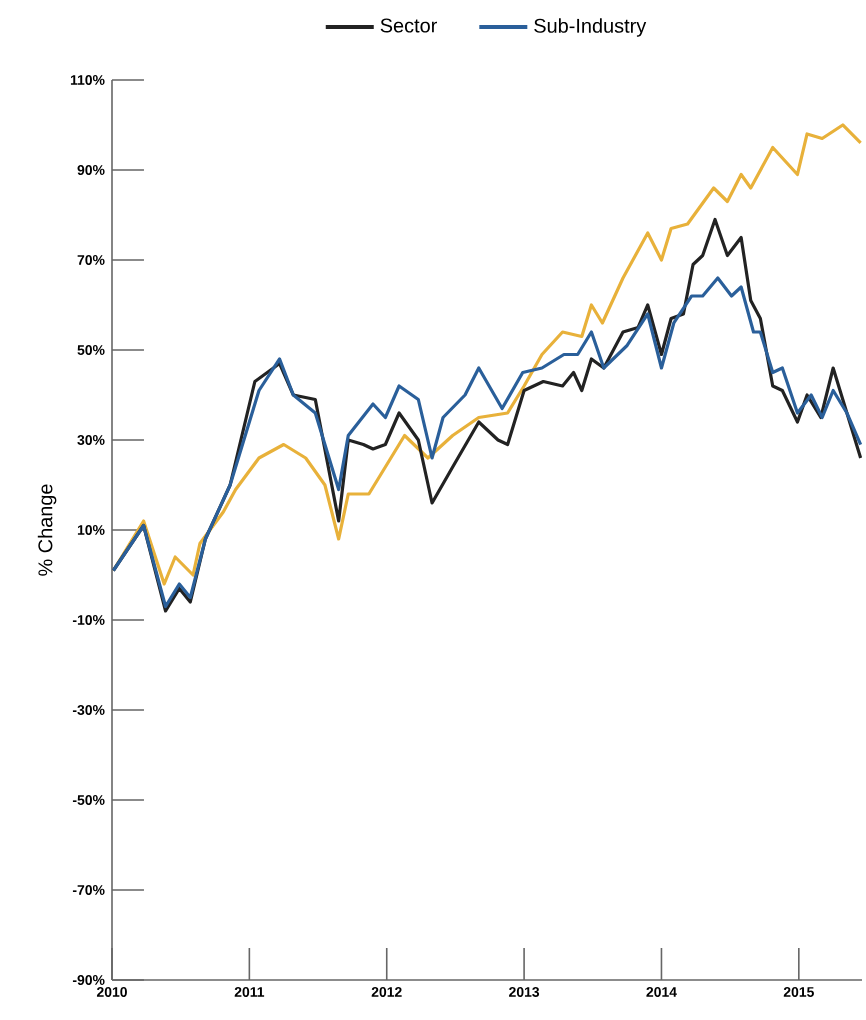 This screenshot has height=1020, width=866. What do you see at coordinates (408, 25) in the screenshot?
I see `legend-label: Sector` at bounding box center [408, 25].